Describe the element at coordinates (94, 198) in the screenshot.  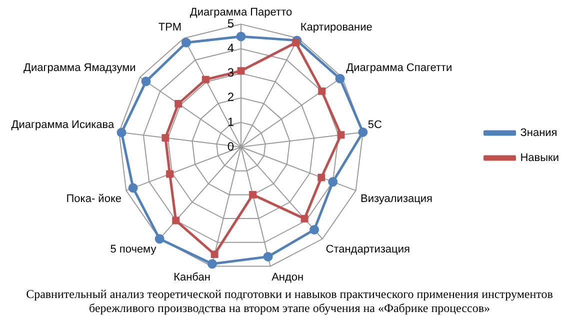
I see `spoke-label: Пока- йоке` at that location.